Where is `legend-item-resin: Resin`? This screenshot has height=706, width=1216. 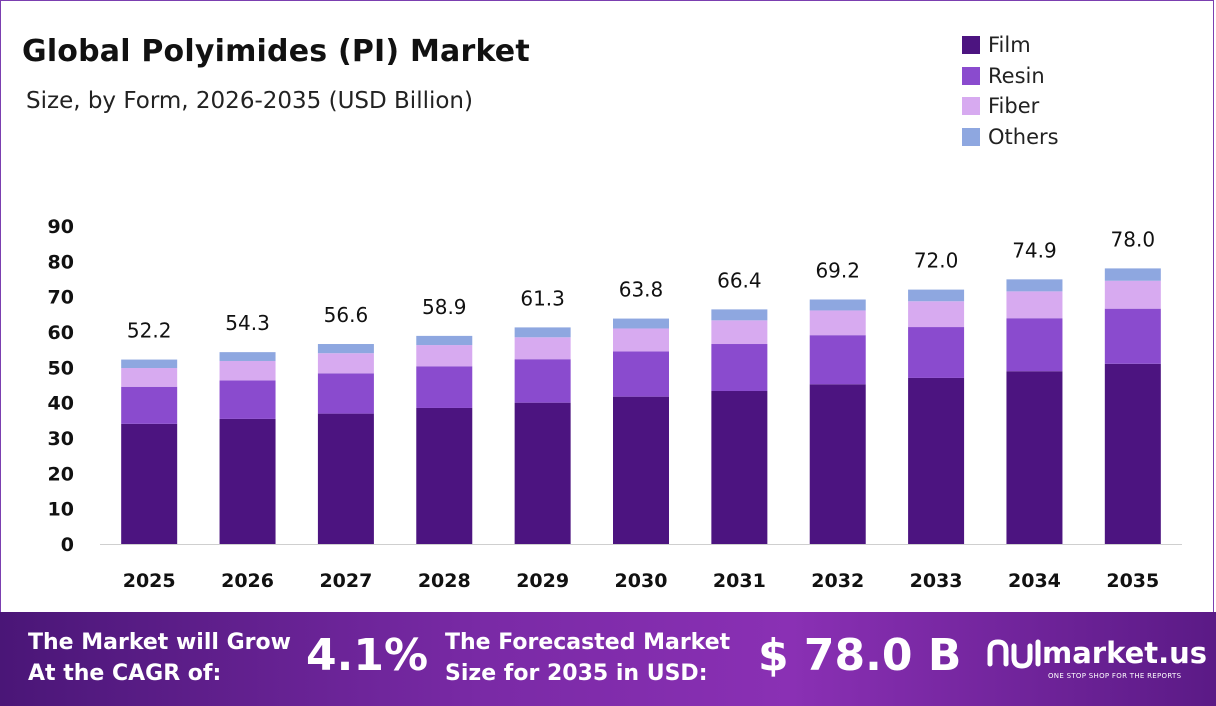
legend-item-resin: Resin is located at coordinates (1010, 76).